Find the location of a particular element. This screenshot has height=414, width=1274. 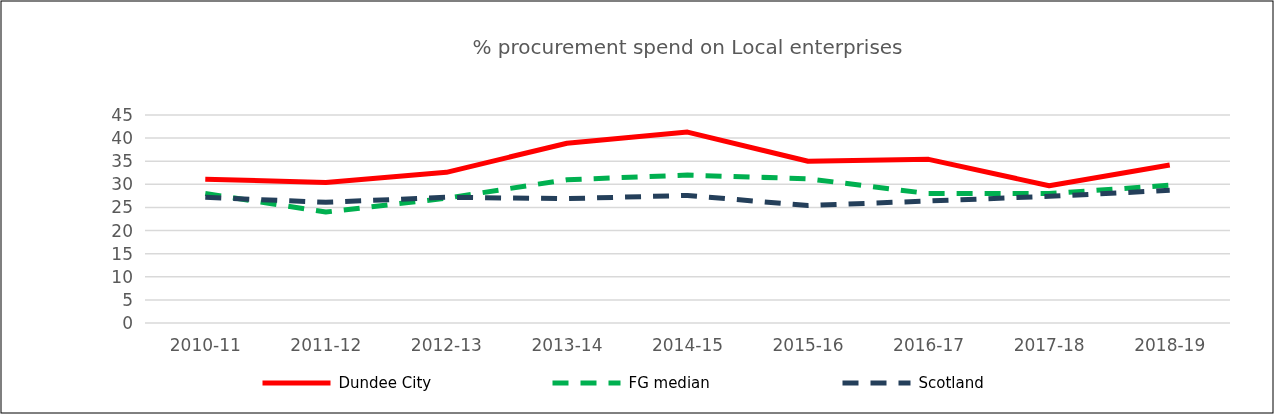

x-tick-label: 2013-14 is located at coordinates (567, 345).